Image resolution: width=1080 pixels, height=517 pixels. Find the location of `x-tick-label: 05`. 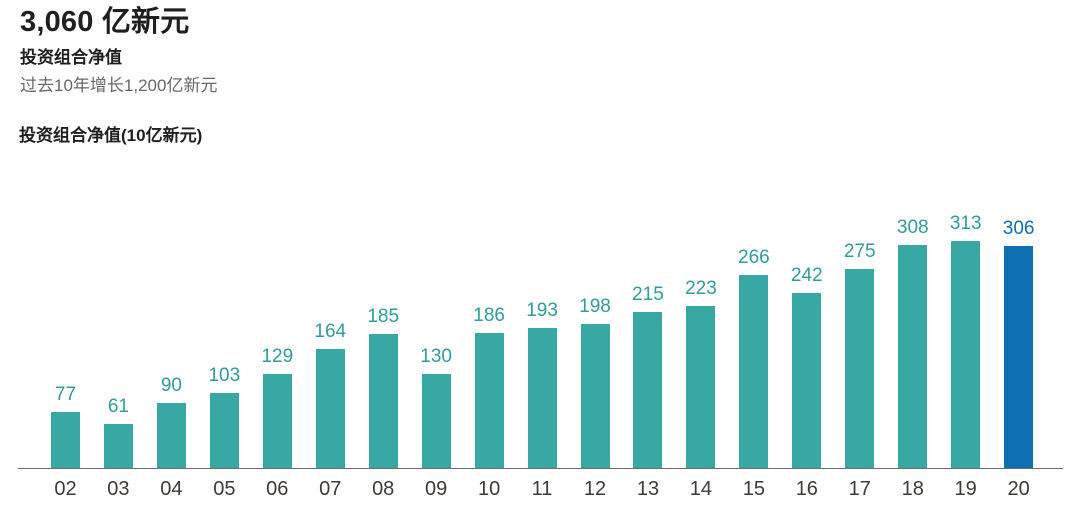

x-tick-label: 05 is located at coordinates (224, 489).